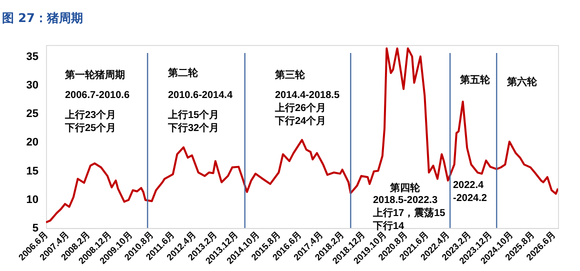  What do you see at coordinates (388, 226) in the screenshot?
I see `annotation: 下行14` at bounding box center [388, 226].